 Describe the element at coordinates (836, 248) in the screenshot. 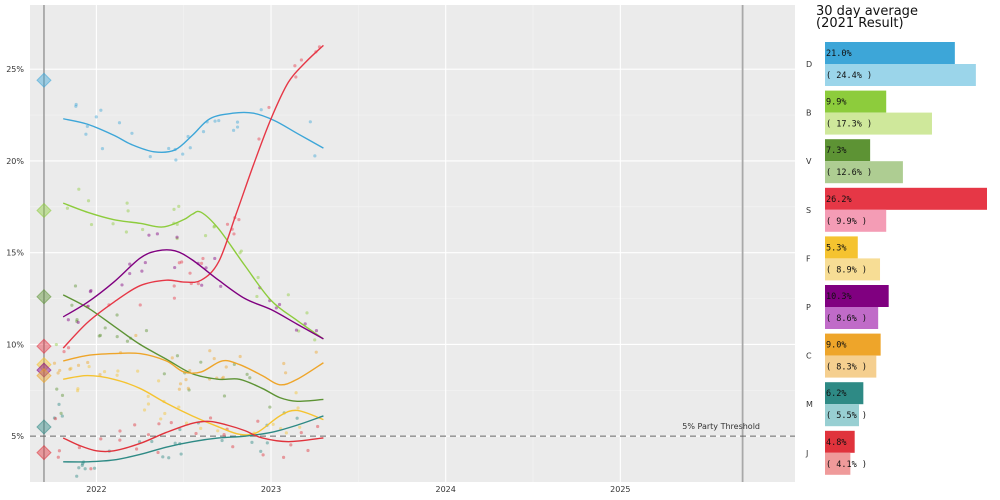

I see `average-bar-label: 5.3%` at that location.